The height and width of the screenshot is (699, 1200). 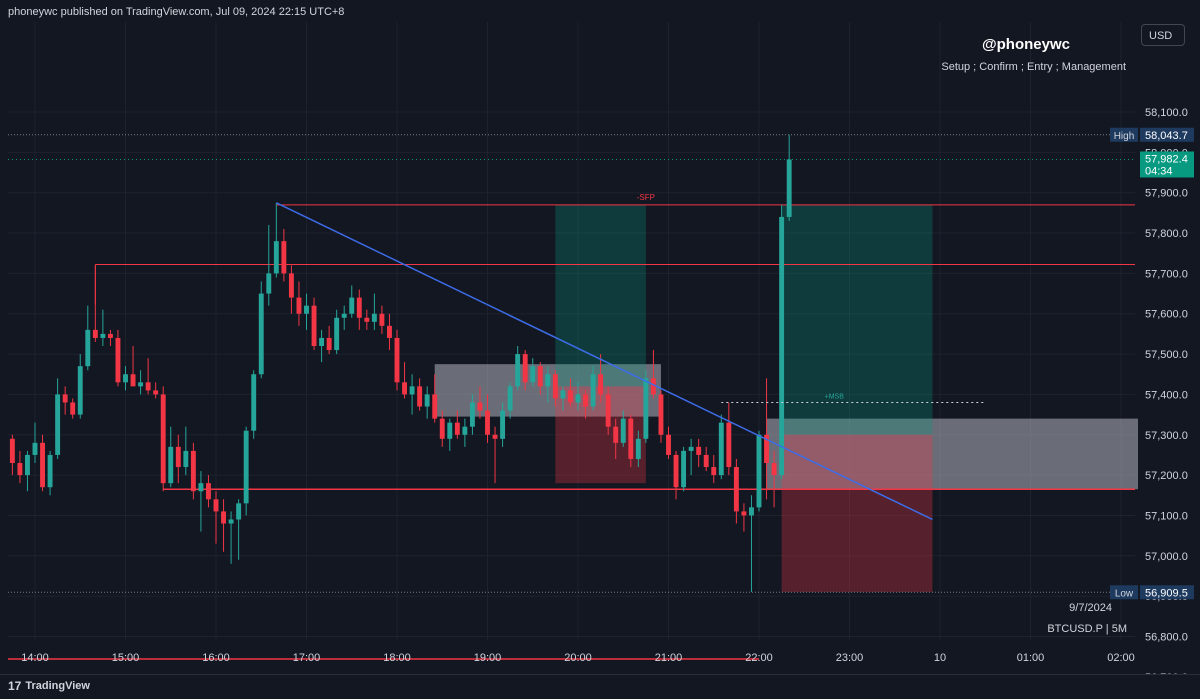 What do you see at coordinates (1163, 35) in the screenshot?
I see `currency-button: USD` at bounding box center [1163, 35].